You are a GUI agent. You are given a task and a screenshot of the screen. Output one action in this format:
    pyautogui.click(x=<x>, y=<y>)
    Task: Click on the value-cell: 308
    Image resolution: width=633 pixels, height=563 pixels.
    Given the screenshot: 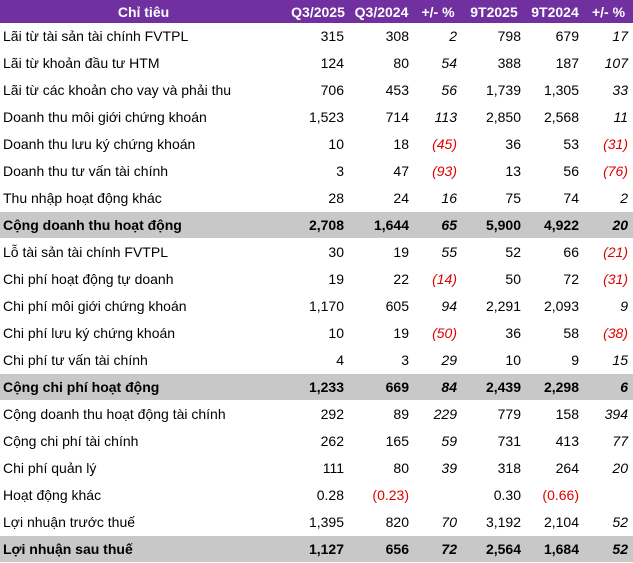 What is the action you would take?
    pyautogui.click(x=381, y=36)
    